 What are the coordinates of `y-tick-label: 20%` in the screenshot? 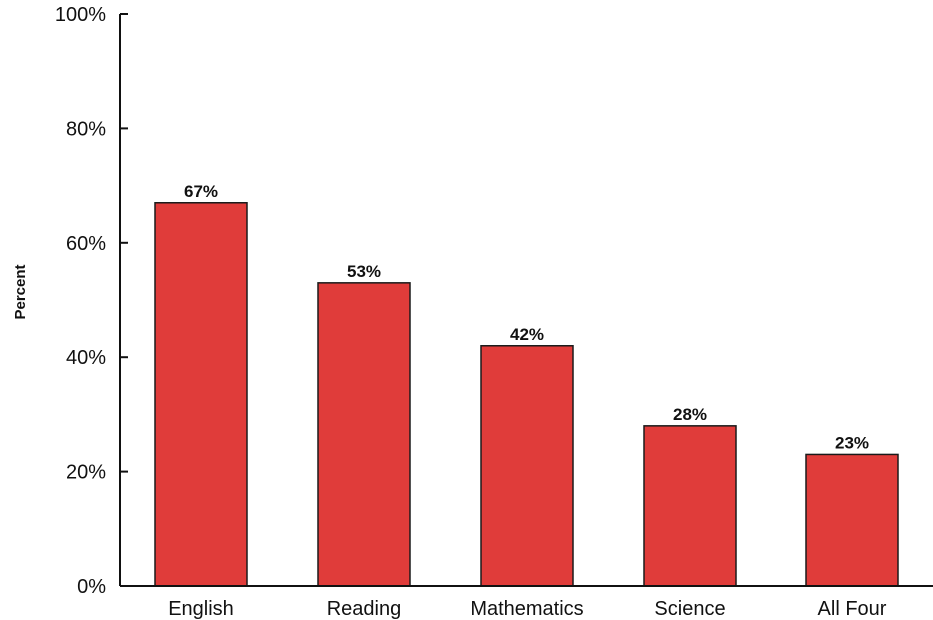 It's located at (86, 473).